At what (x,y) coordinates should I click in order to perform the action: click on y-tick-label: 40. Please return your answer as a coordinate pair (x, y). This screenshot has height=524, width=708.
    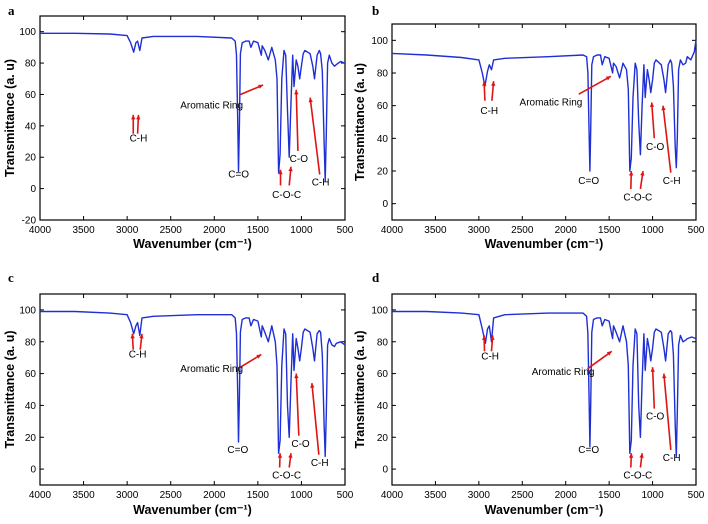
    Looking at the image, I should click on (383, 406).